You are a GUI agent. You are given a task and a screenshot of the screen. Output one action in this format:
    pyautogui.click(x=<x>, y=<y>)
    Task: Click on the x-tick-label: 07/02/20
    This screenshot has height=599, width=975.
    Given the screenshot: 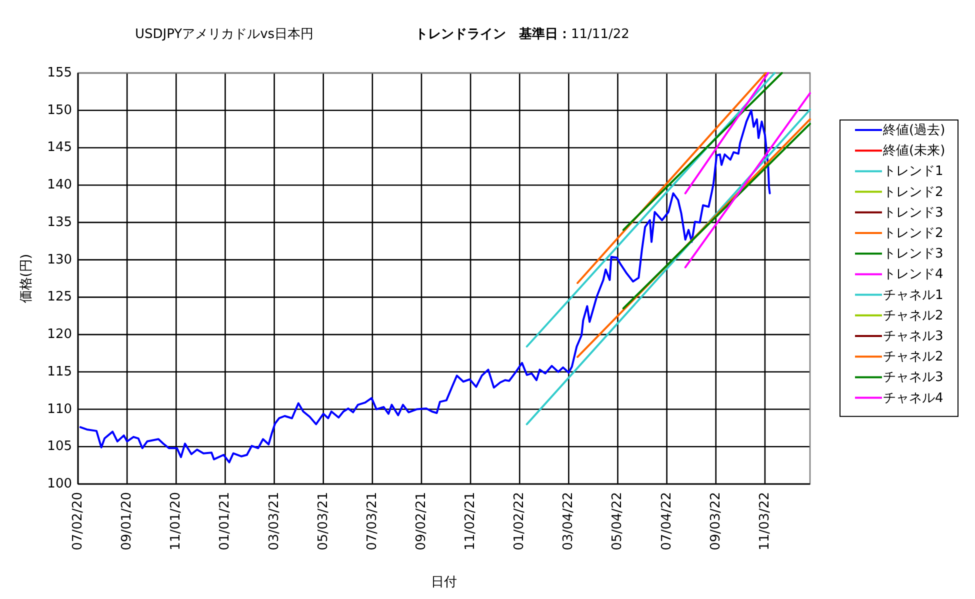 What is the action you would take?
    pyautogui.click(x=78, y=521)
    